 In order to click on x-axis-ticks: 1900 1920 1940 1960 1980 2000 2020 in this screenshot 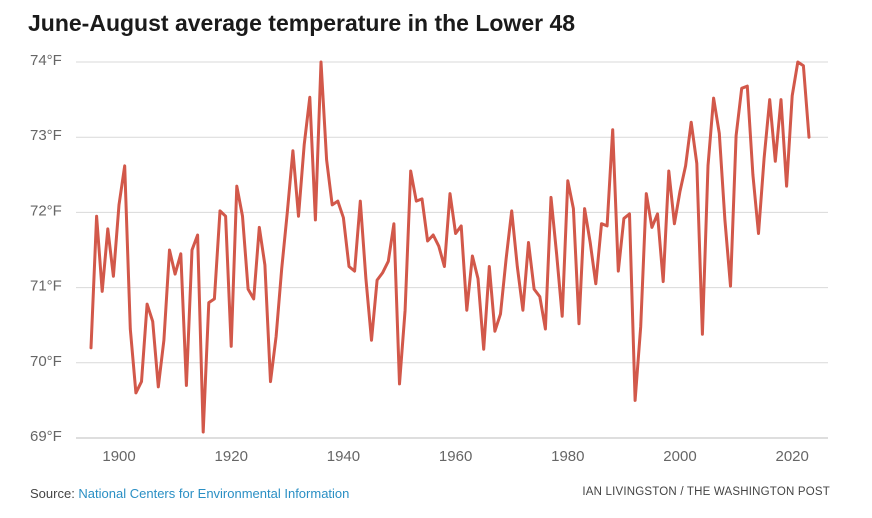, I will do `click(455, 456)`.